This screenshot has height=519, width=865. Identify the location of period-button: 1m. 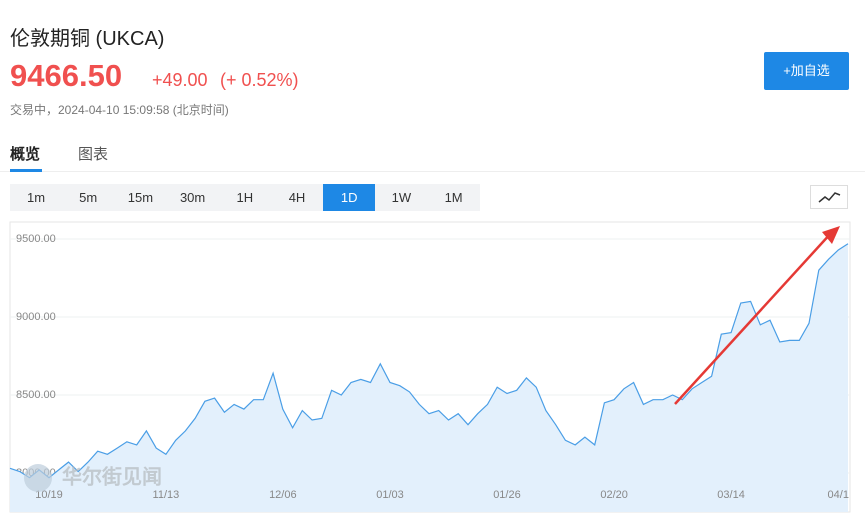
(36, 197).